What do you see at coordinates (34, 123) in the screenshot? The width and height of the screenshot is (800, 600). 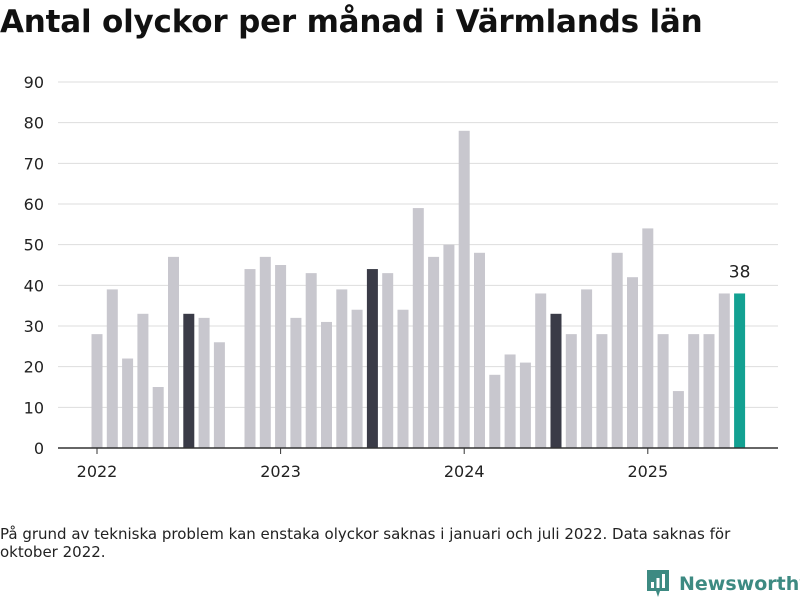 I see `y-tick-label: 80` at bounding box center [34, 123].